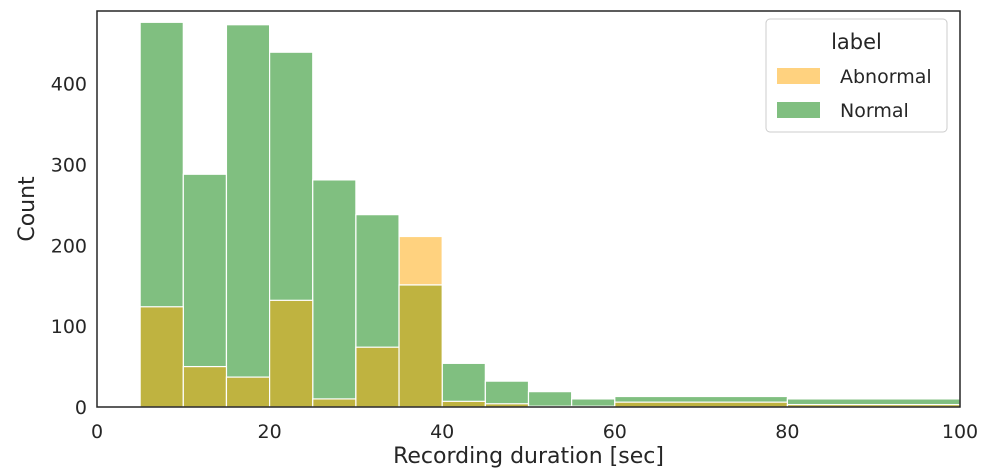  What do you see at coordinates (81, 408) in the screenshot?
I see `y-tick-label: 0` at bounding box center [81, 408].